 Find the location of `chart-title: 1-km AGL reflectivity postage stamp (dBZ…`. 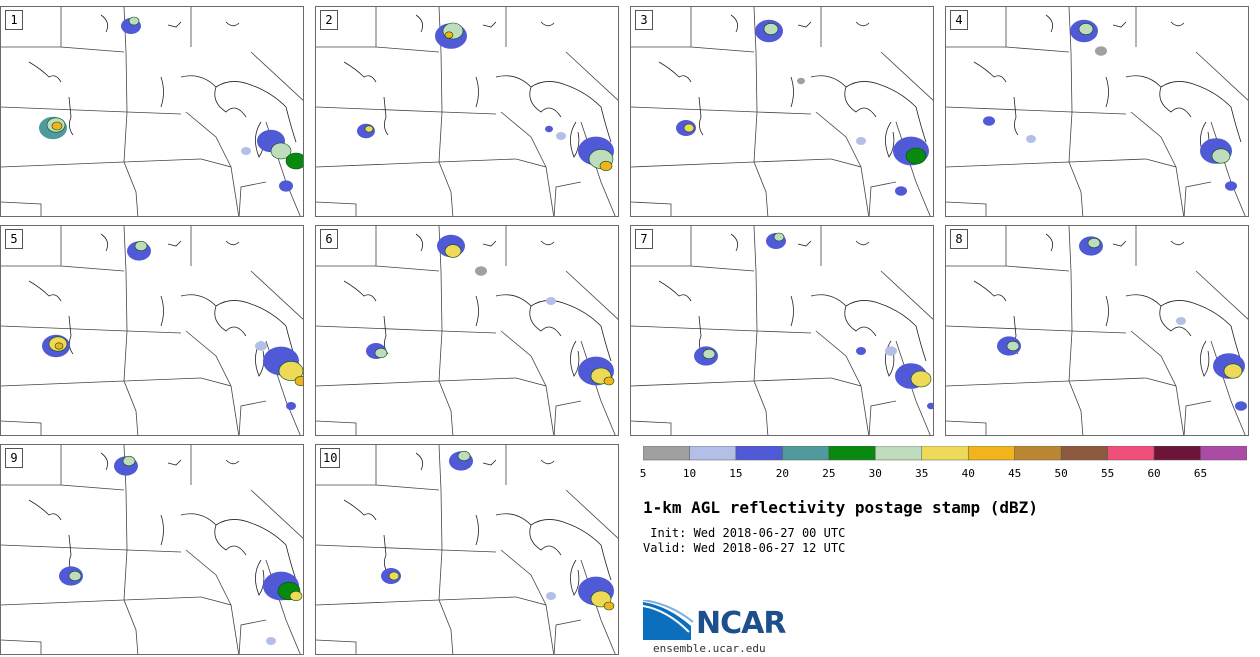

chart-title: 1-km AGL reflectivity postage stamp (dBZ… is located at coordinates (840, 507).